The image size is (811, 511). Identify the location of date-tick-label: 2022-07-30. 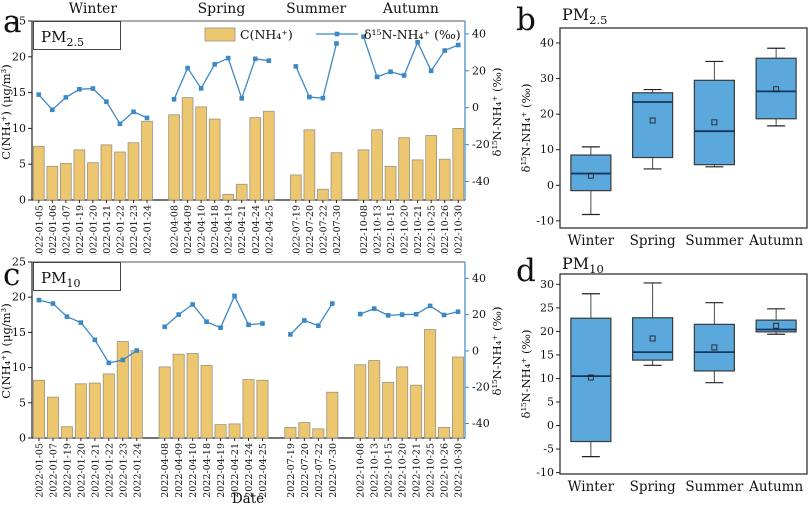
(337, 230).